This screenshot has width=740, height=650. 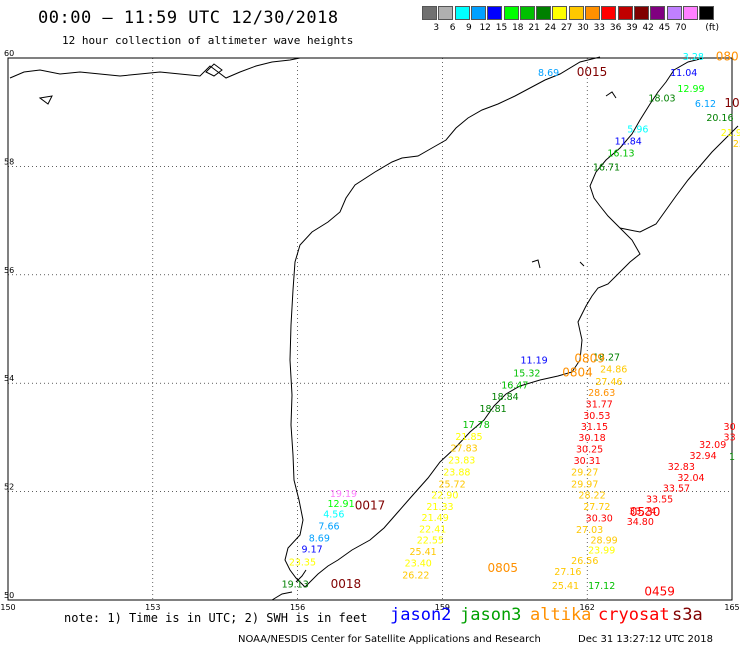 I want to click on lat-tick-label: 52, so click(x=9, y=487).